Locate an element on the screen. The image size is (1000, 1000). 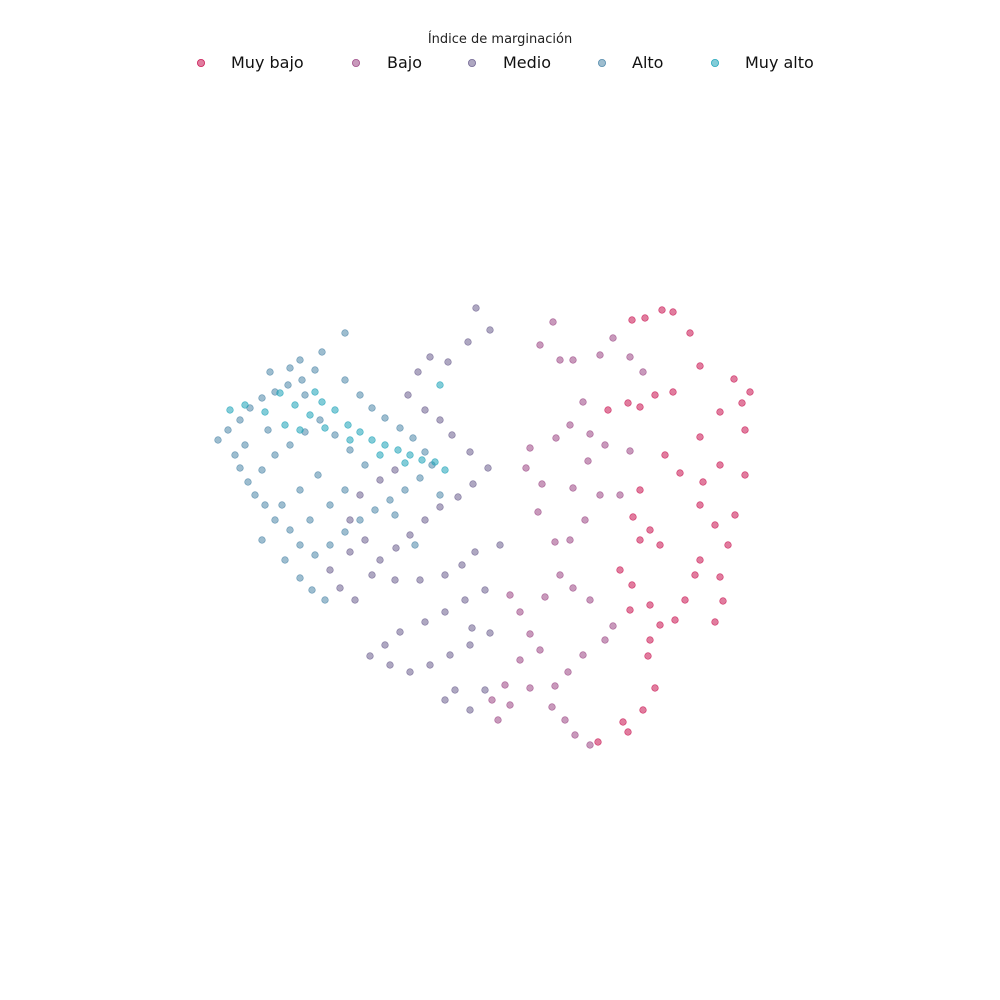
legend-label: Medio is located at coordinates (527, 62).